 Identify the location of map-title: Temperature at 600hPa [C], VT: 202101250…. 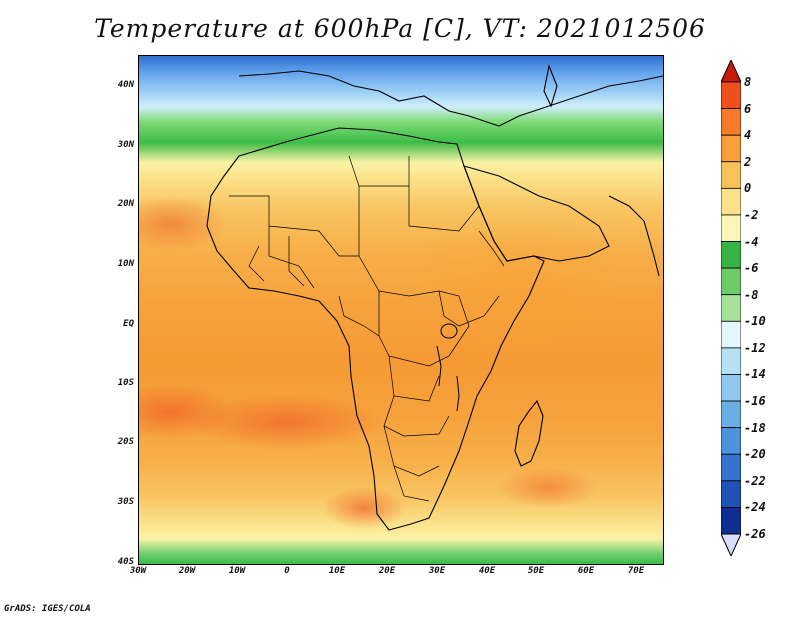
(400, 28).